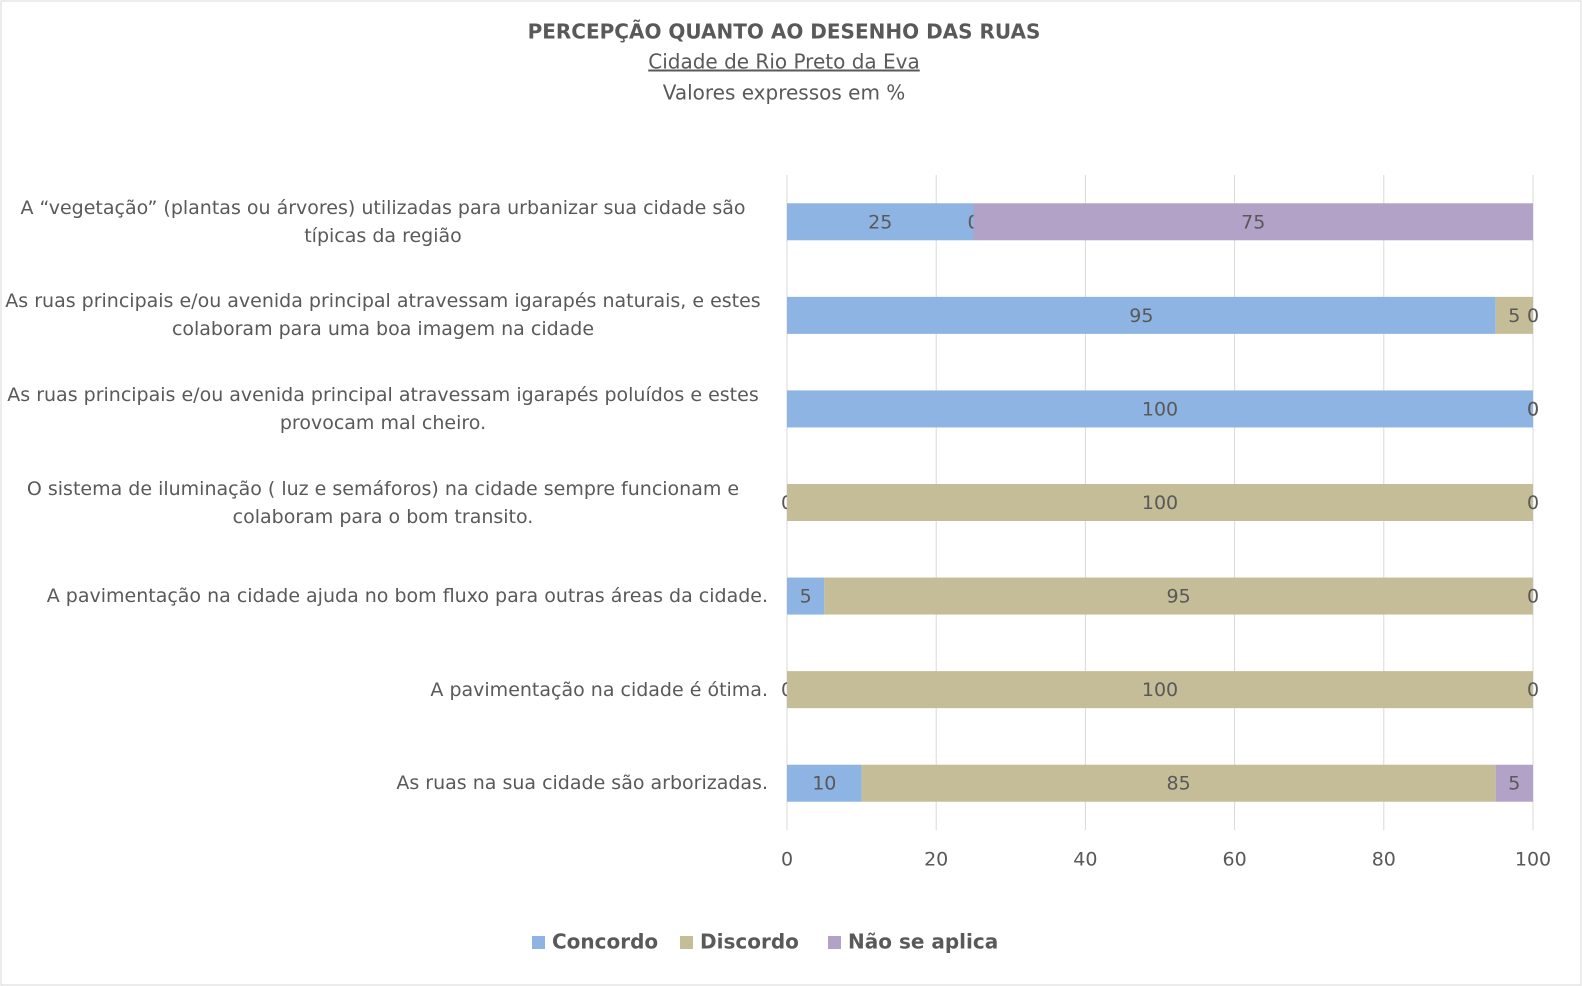 This screenshot has height=986, width=1582. Describe the element at coordinates (784, 93) in the screenshot. I see `chart-note: Valores expressos em %` at that location.